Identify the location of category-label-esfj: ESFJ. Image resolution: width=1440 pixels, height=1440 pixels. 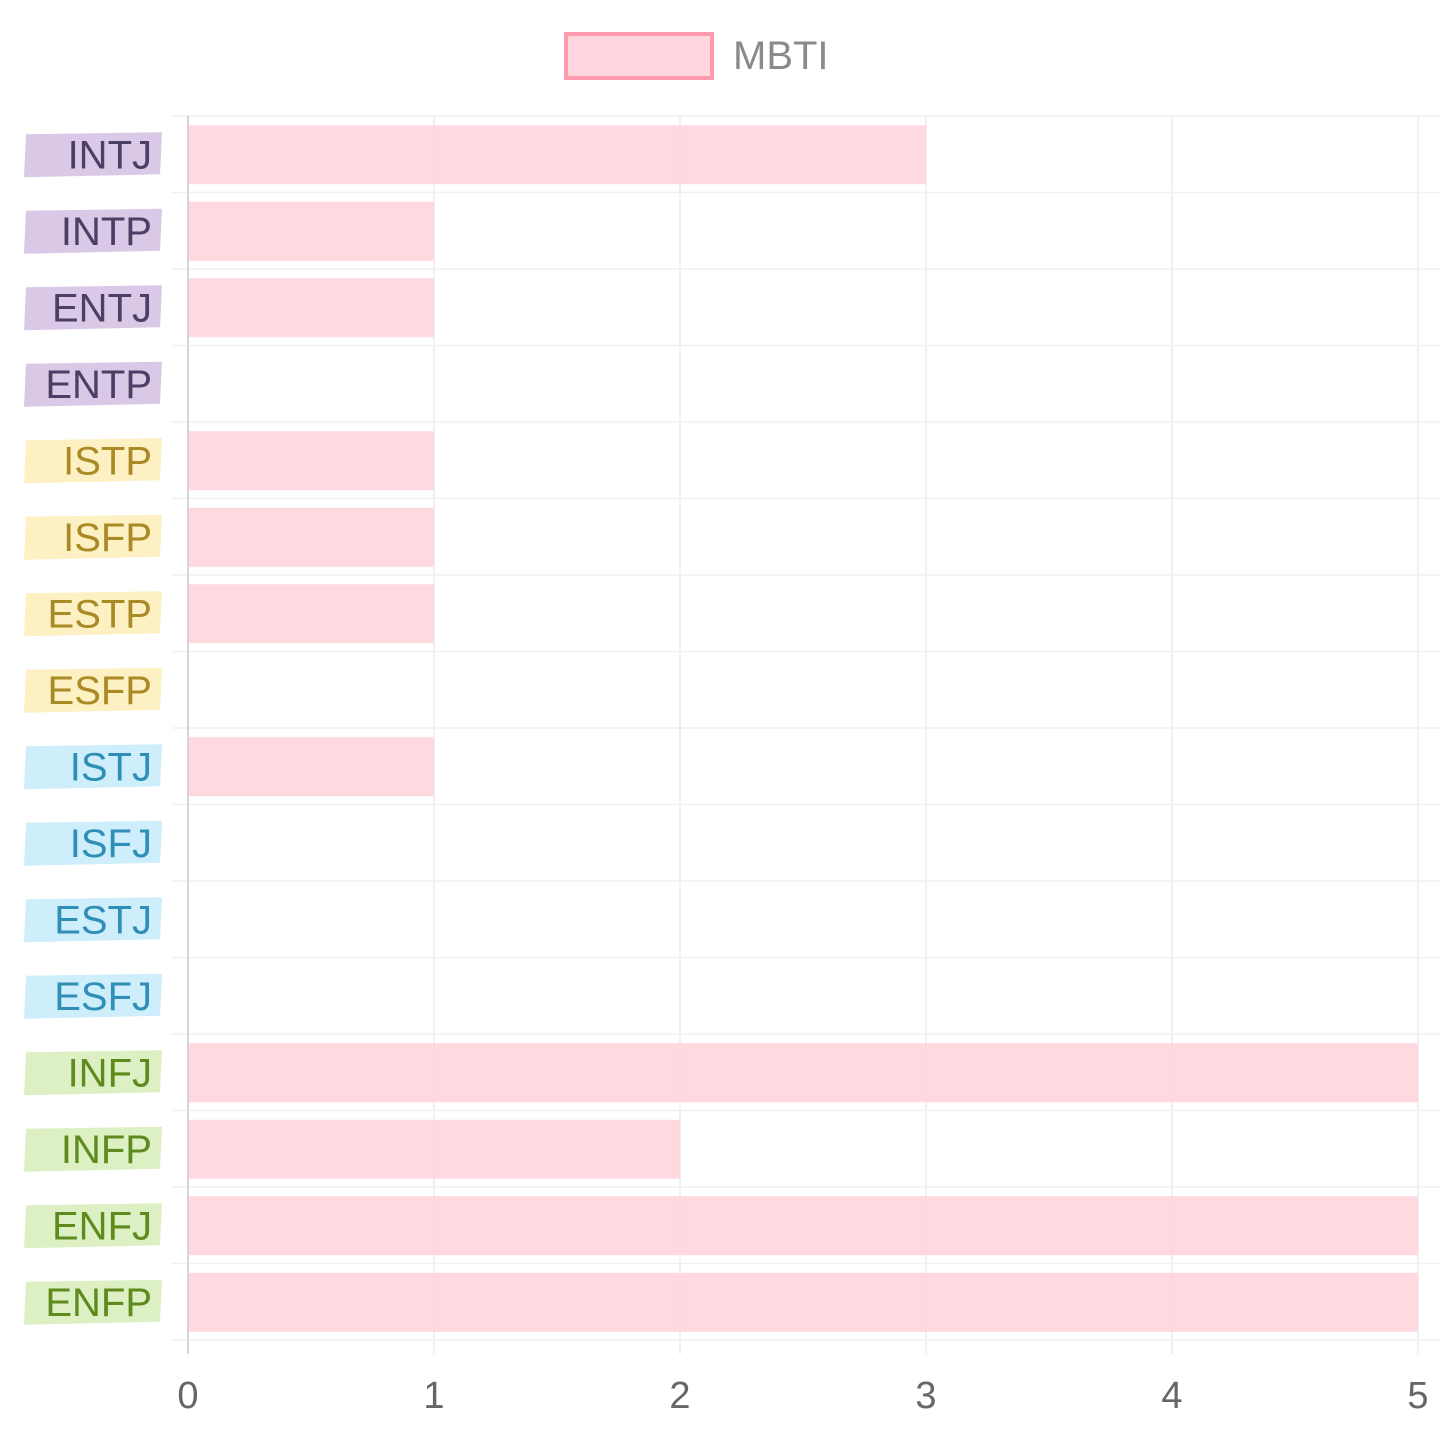
(103, 997).